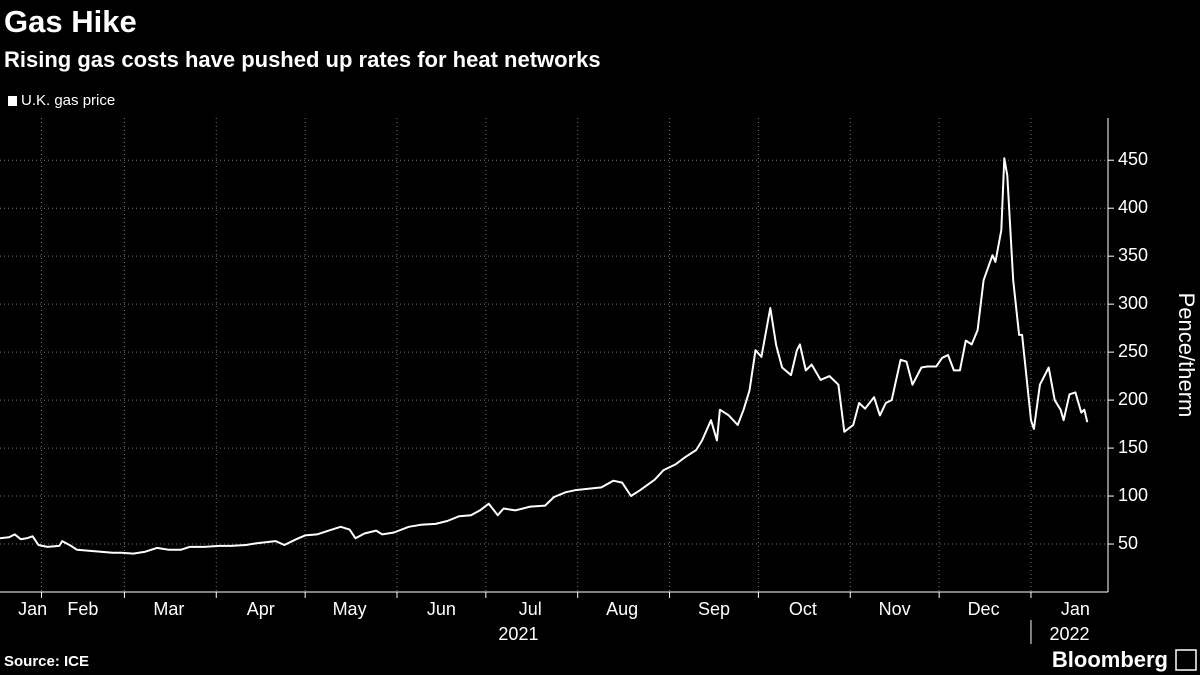 The width and height of the screenshot is (1200, 675). I want to click on year-label: 2021, so click(518, 634).